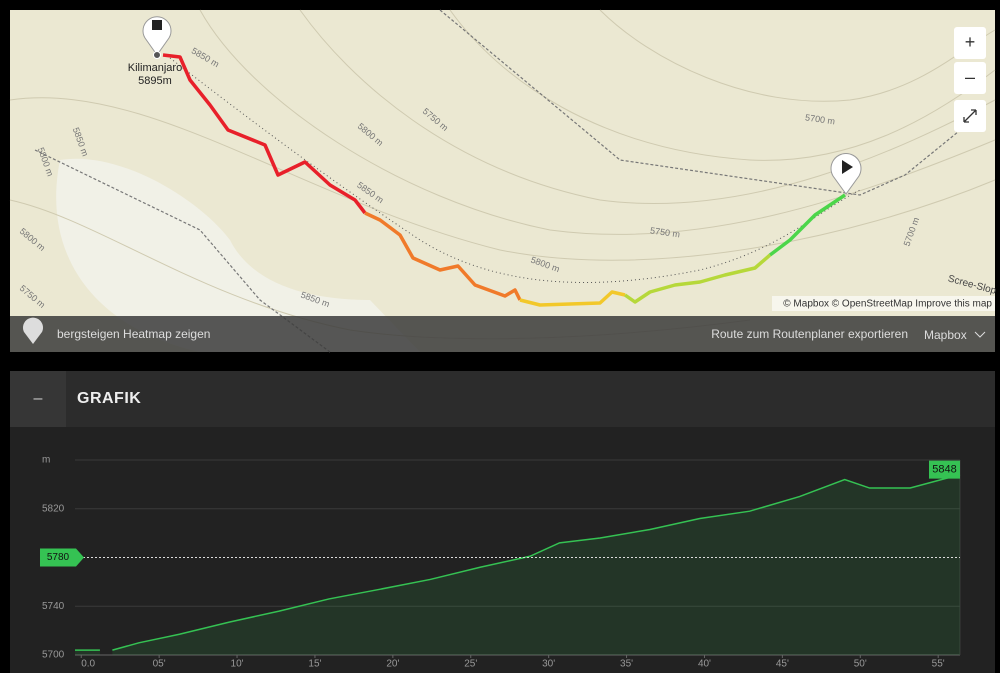  I want to click on heatmap-toggle: bergsteigen Heatmap zeigen, so click(133, 334).